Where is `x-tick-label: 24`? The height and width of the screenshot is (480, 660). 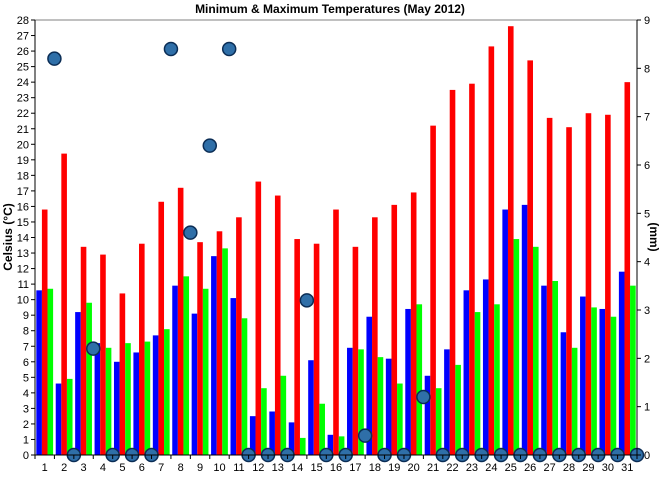
x-tick-label: 24 is located at coordinates (491, 468).